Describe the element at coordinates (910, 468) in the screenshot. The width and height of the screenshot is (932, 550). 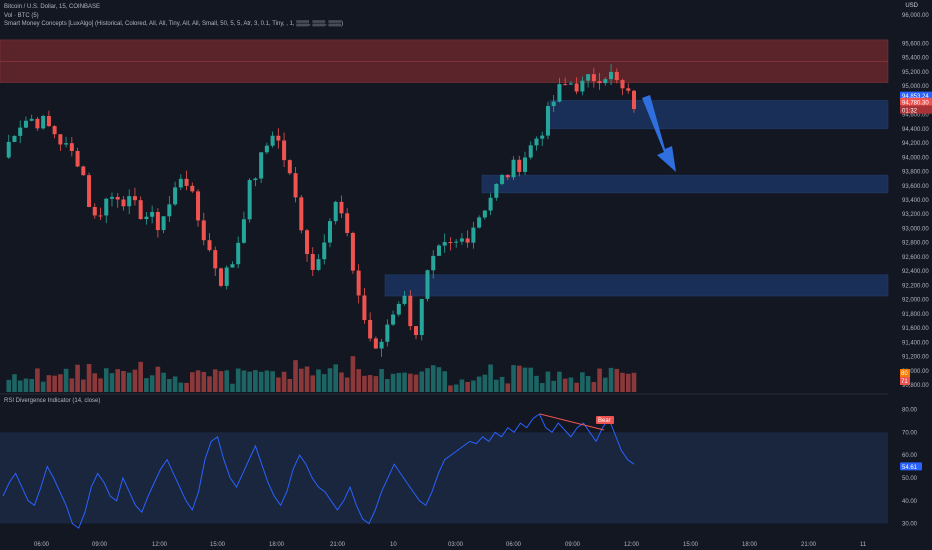
I see `rsi-value-badge: 54.61` at that location.